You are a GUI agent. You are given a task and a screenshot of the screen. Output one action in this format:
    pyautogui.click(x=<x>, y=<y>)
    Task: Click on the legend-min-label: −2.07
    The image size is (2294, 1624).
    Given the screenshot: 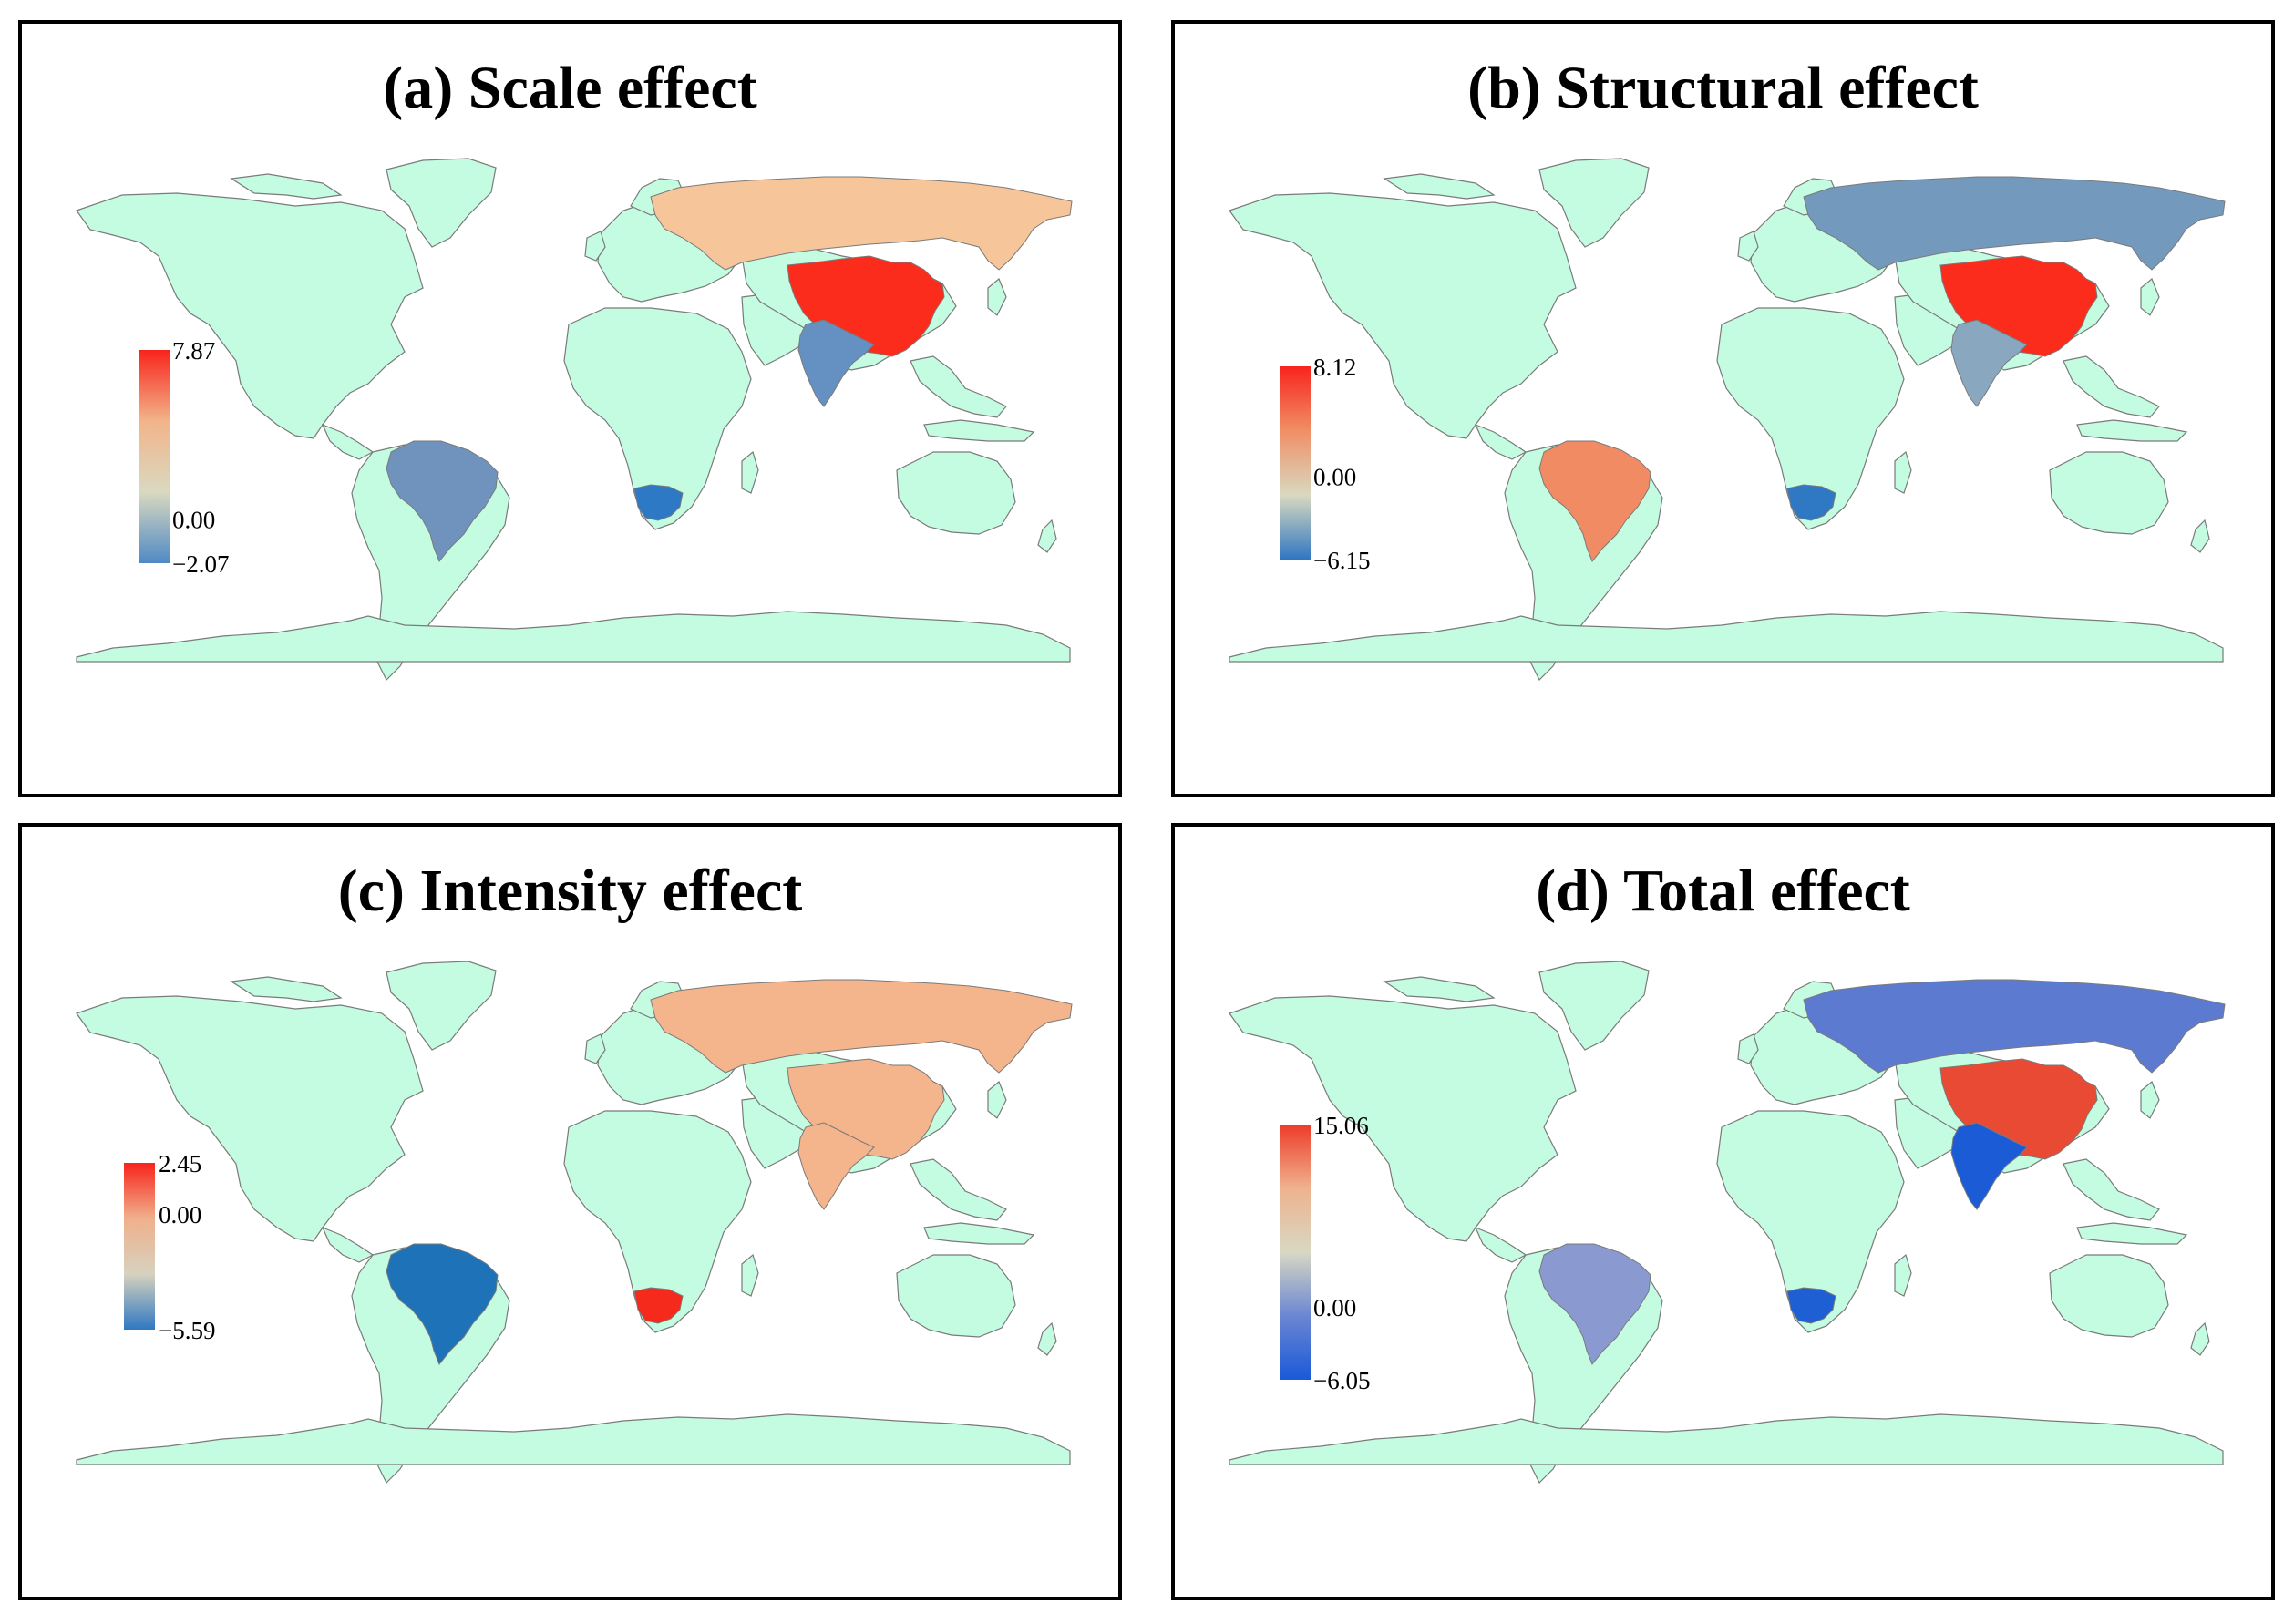 What is the action you would take?
    pyautogui.click(x=200, y=564)
    